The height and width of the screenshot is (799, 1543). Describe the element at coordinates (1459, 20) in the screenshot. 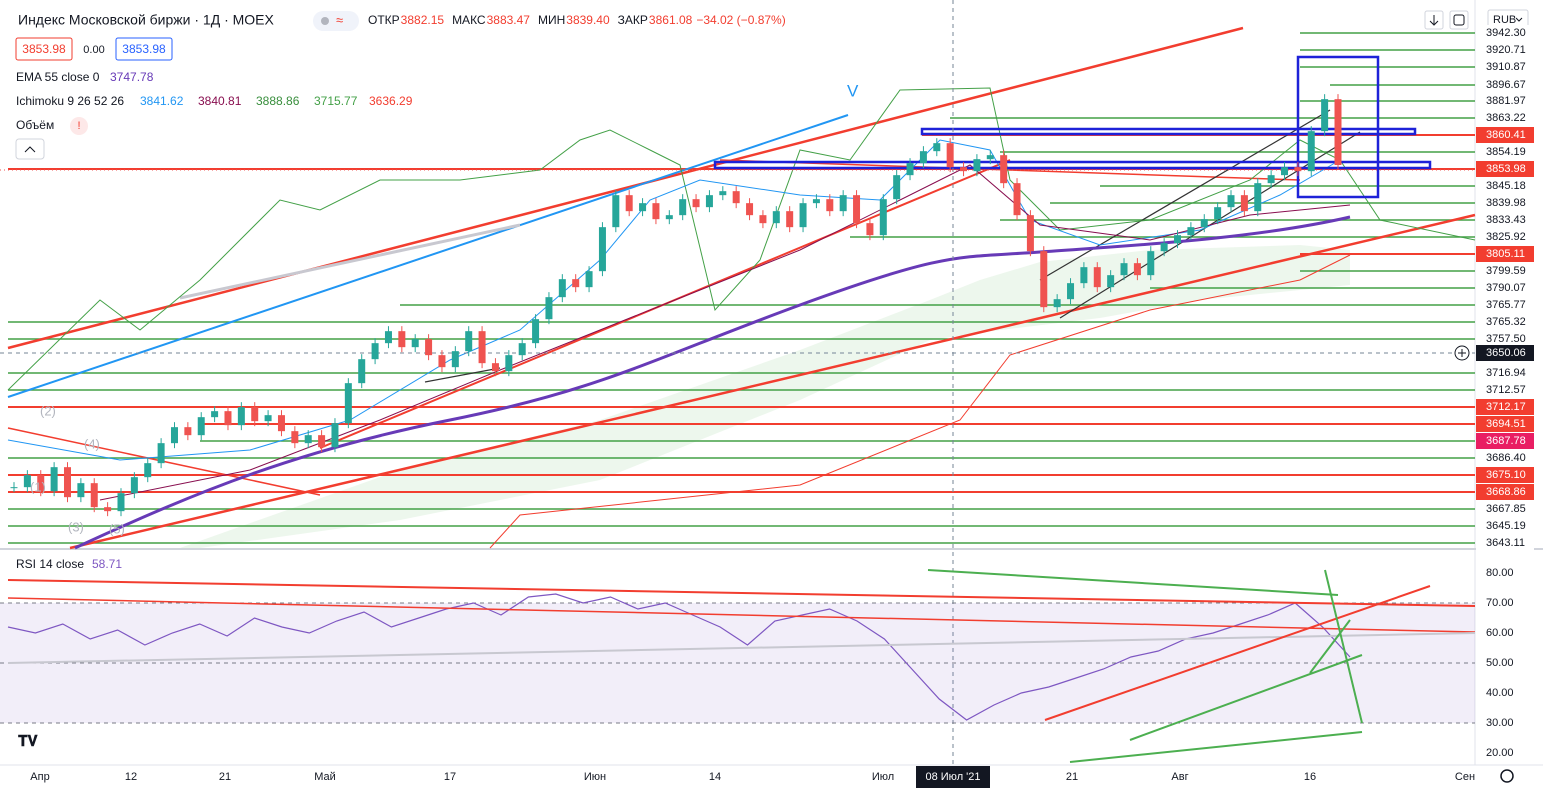

I see `screenshot-button` at that location.